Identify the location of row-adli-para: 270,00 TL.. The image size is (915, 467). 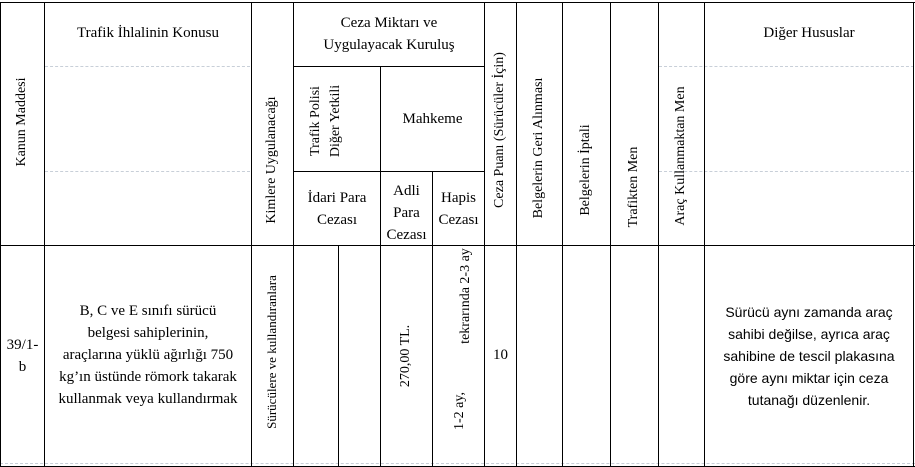
(405, 356).